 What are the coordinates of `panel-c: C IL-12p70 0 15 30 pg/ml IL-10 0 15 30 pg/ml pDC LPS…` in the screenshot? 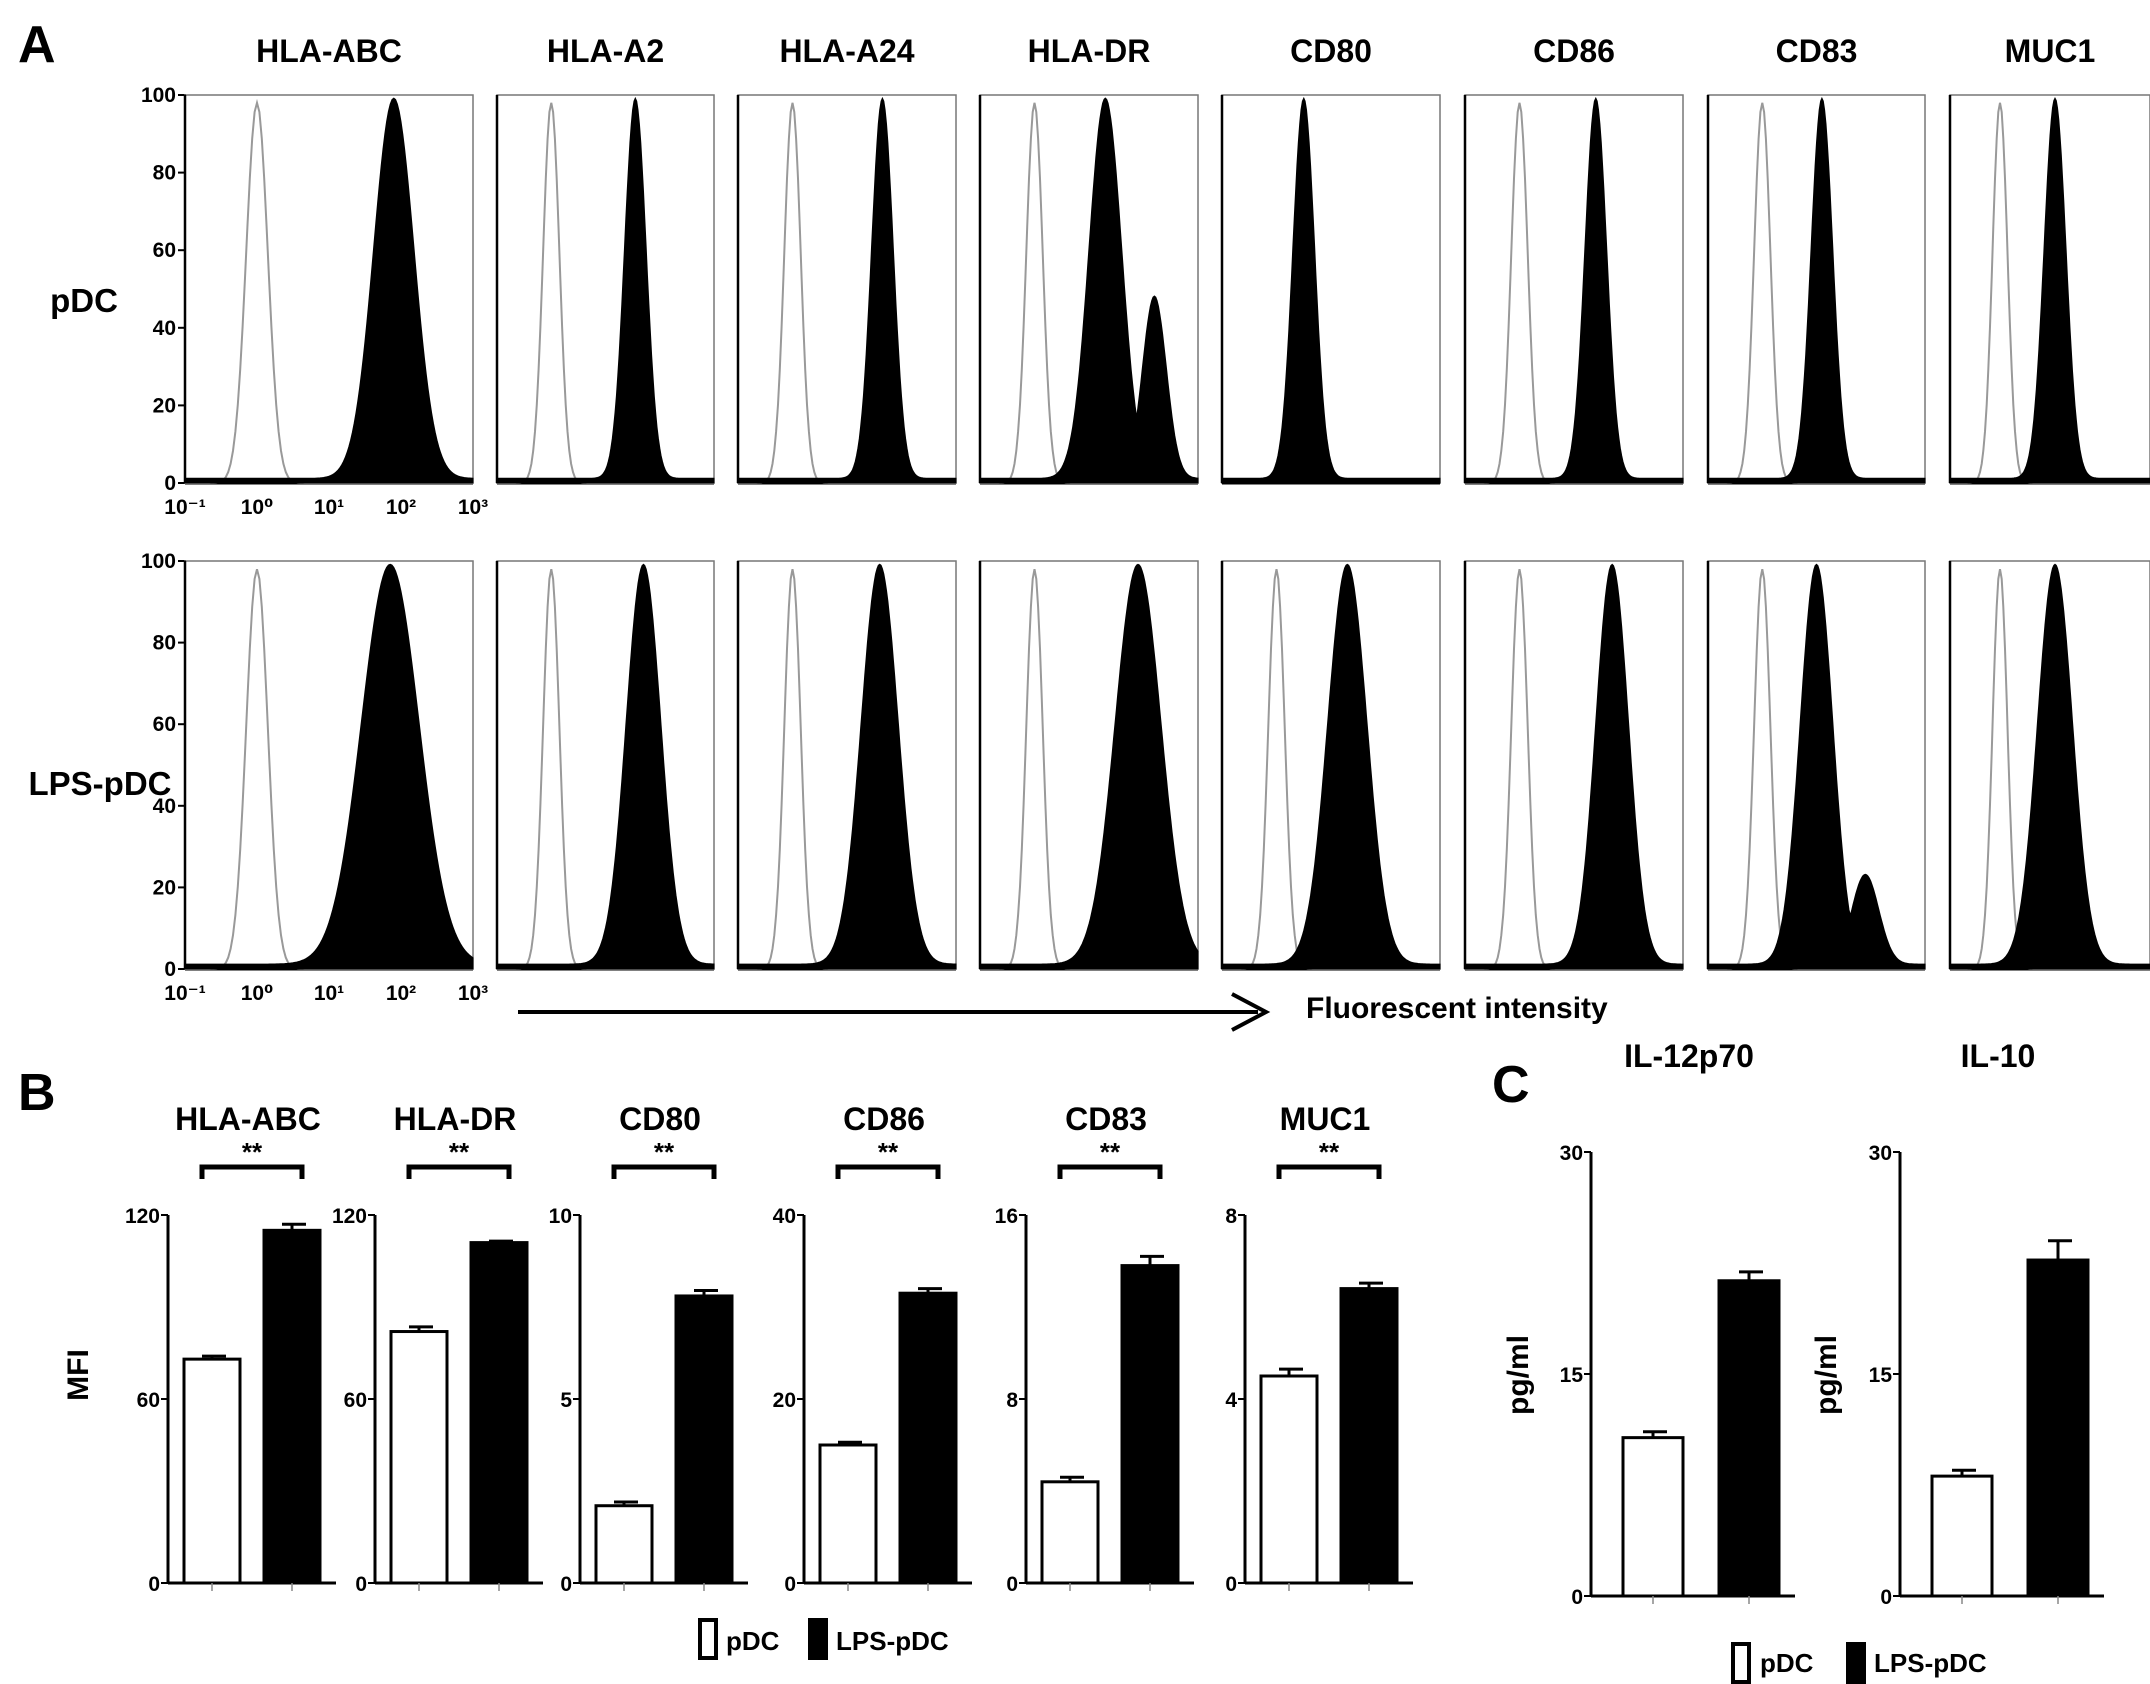 It's located at (1798, 1361).